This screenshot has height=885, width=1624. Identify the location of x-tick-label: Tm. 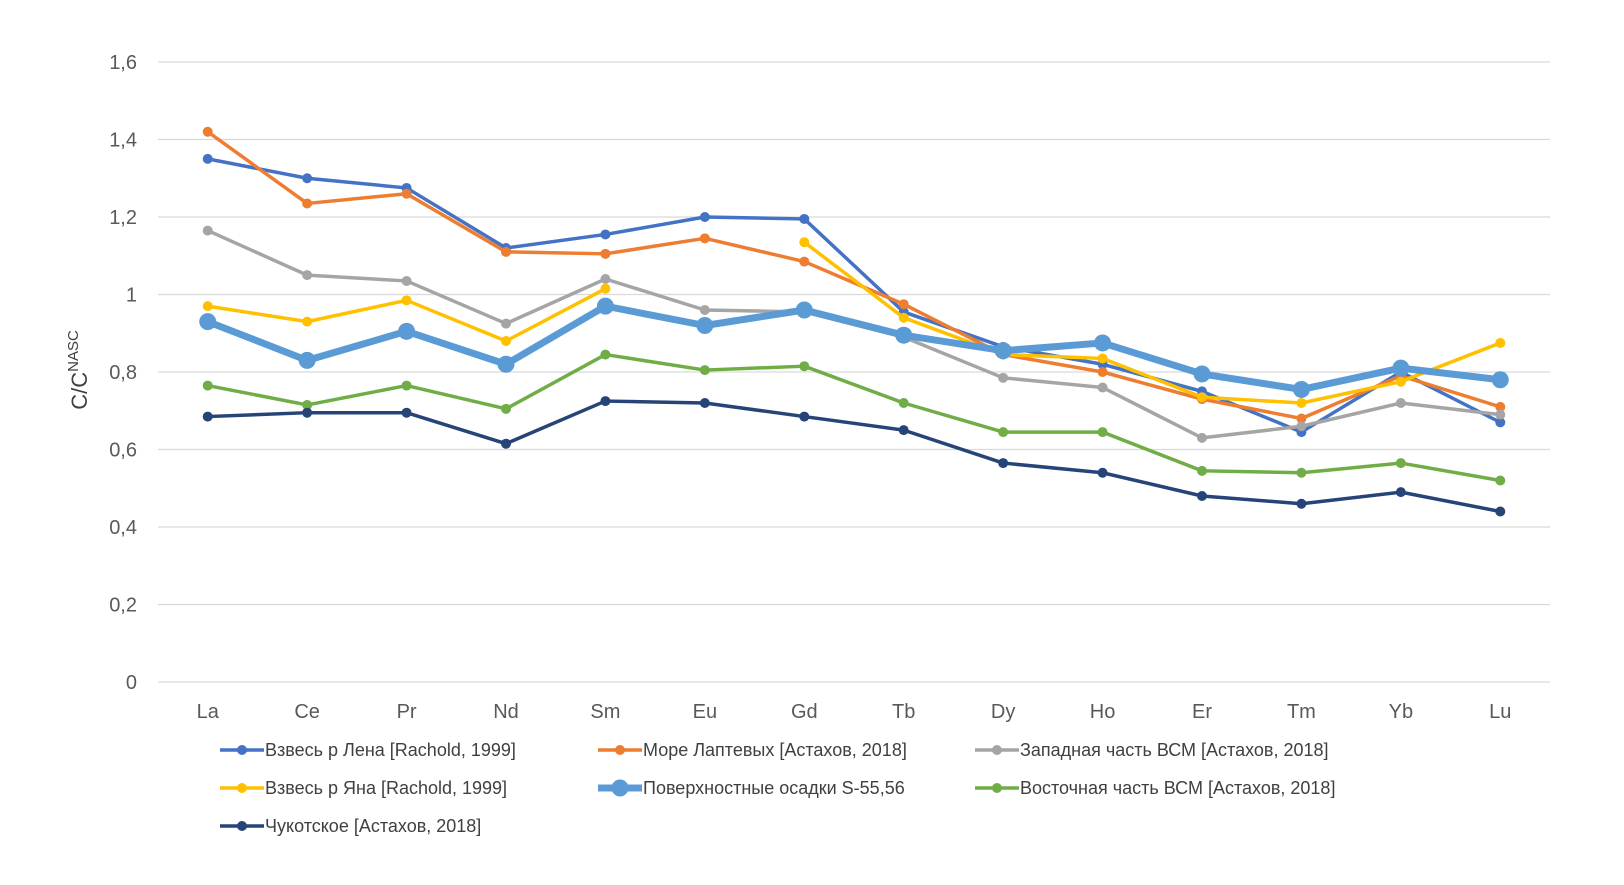
(1301, 712).